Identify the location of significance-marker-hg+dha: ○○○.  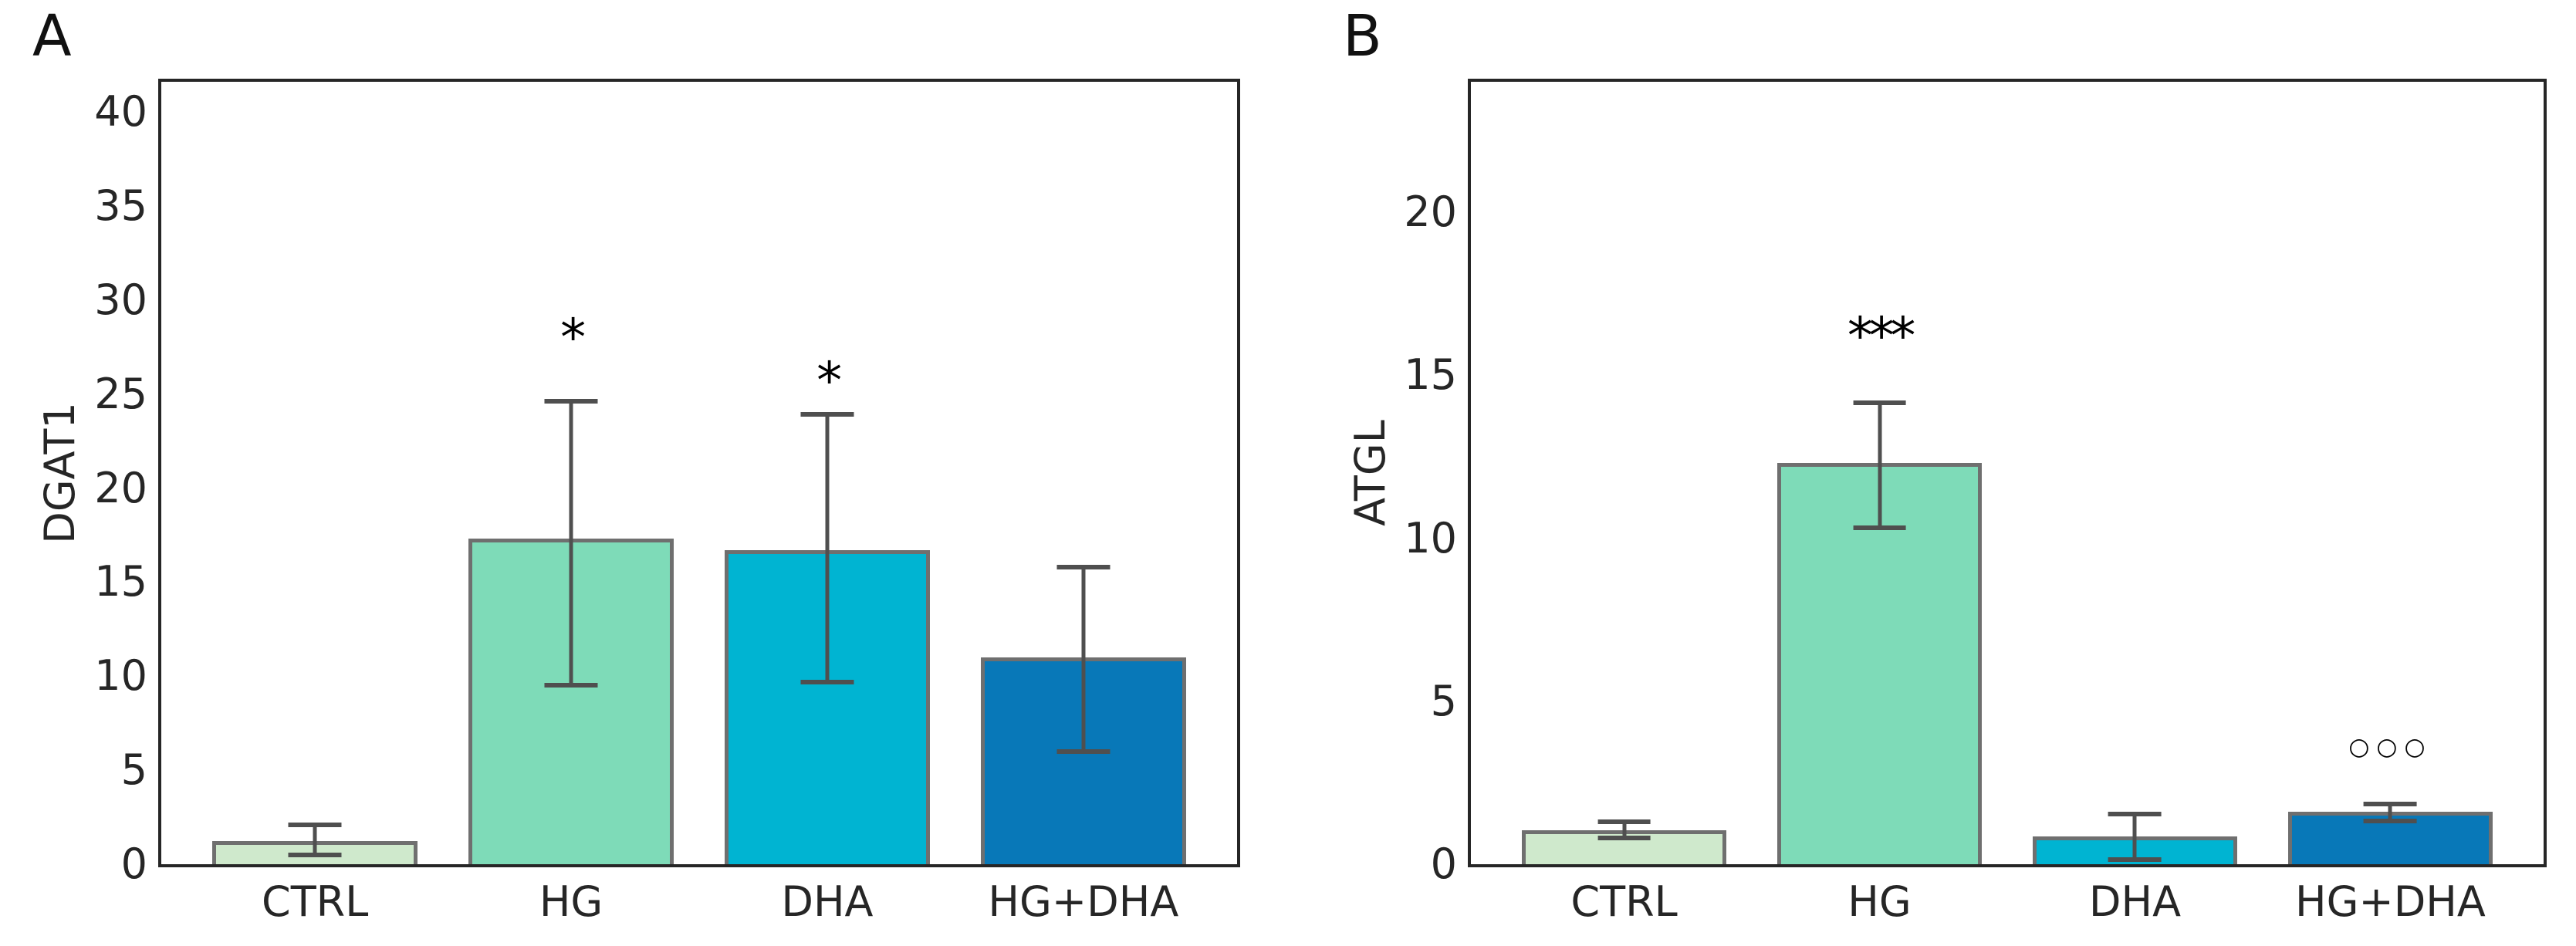
(2390, 748).